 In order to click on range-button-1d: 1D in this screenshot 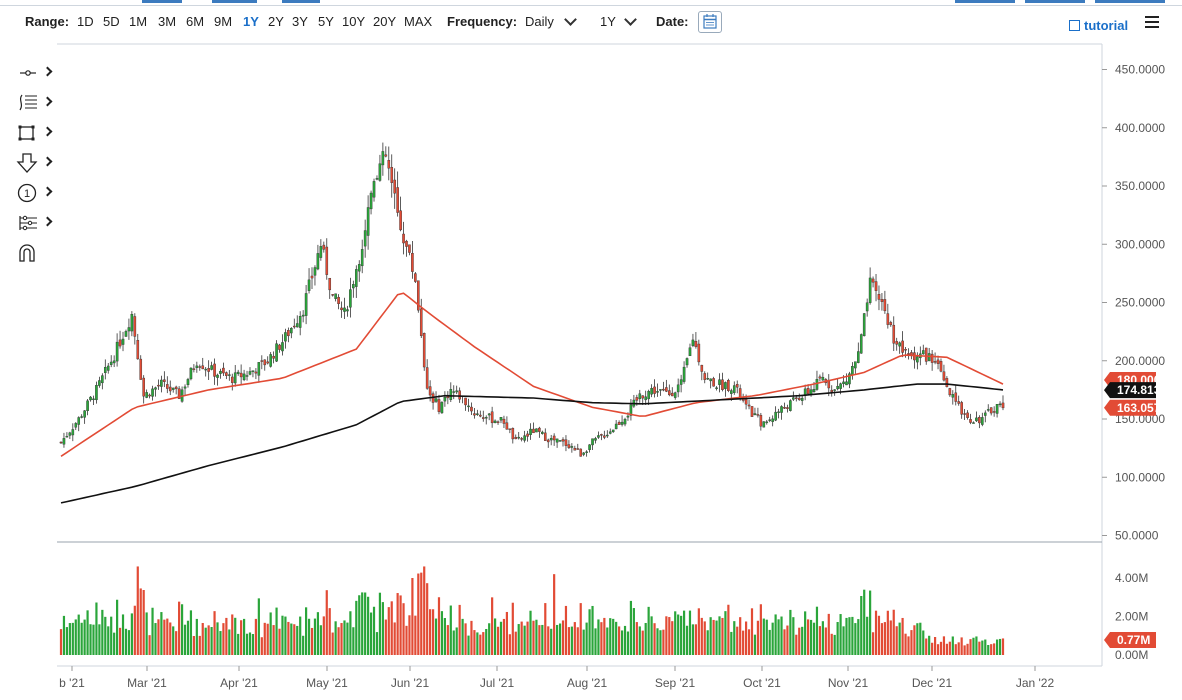, I will do `click(85, 21)`.